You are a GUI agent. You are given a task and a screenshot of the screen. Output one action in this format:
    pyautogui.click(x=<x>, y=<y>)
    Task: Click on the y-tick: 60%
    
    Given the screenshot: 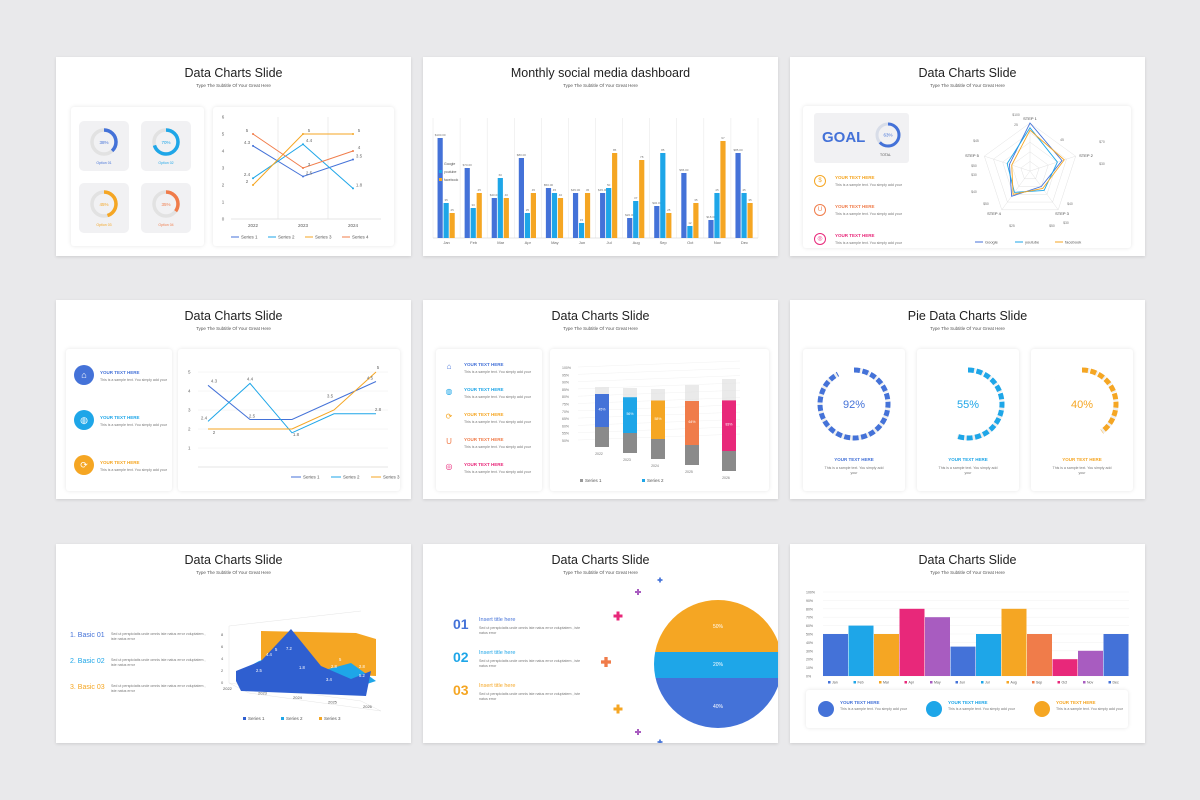 What is the action you would take?
    pyautogui.click(x=565, y=426)
    